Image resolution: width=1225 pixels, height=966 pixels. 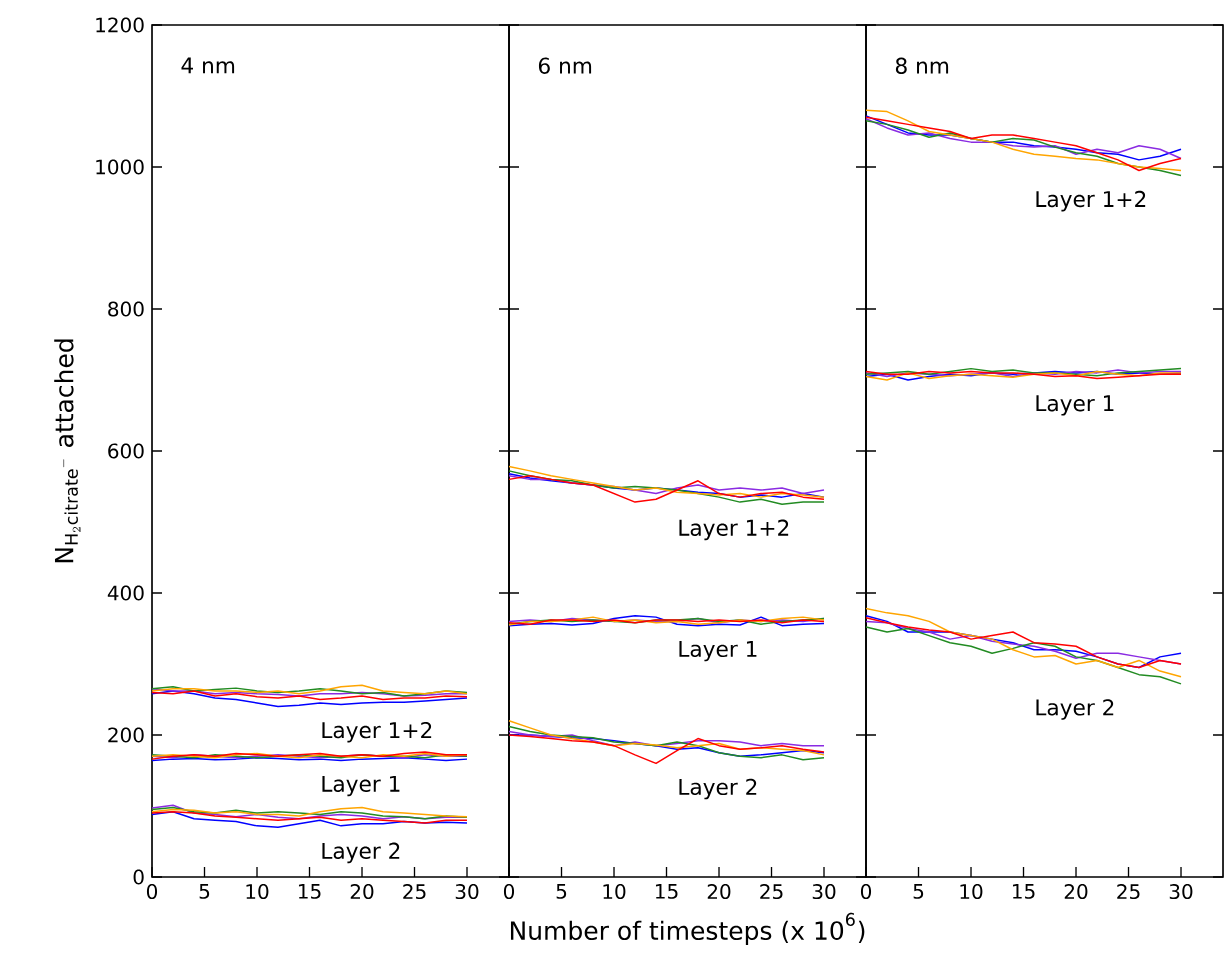 What do you see at coordinates (126, 735) in the screenshot?
I see `y-tick-label: 200` at bounding box center [126, 735].